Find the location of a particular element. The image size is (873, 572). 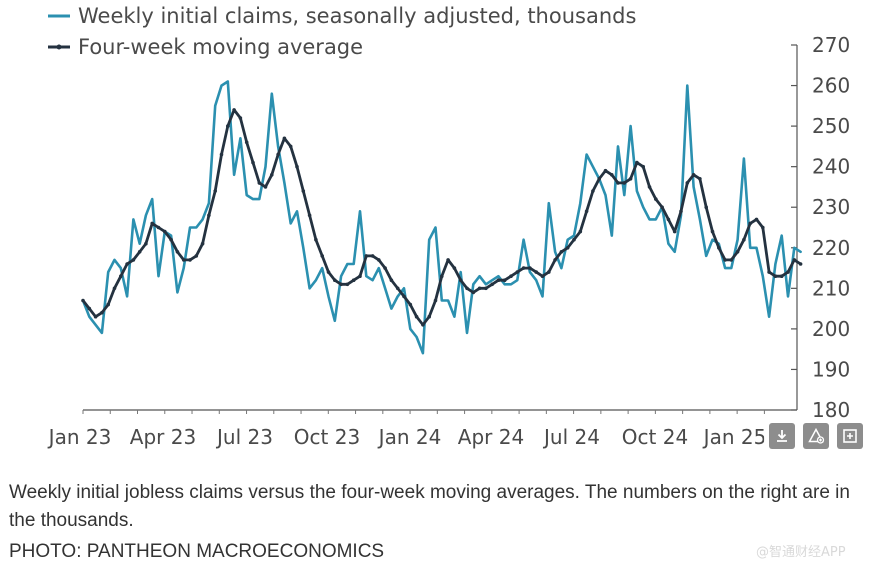

download-button is located at coordinates (782, 436).